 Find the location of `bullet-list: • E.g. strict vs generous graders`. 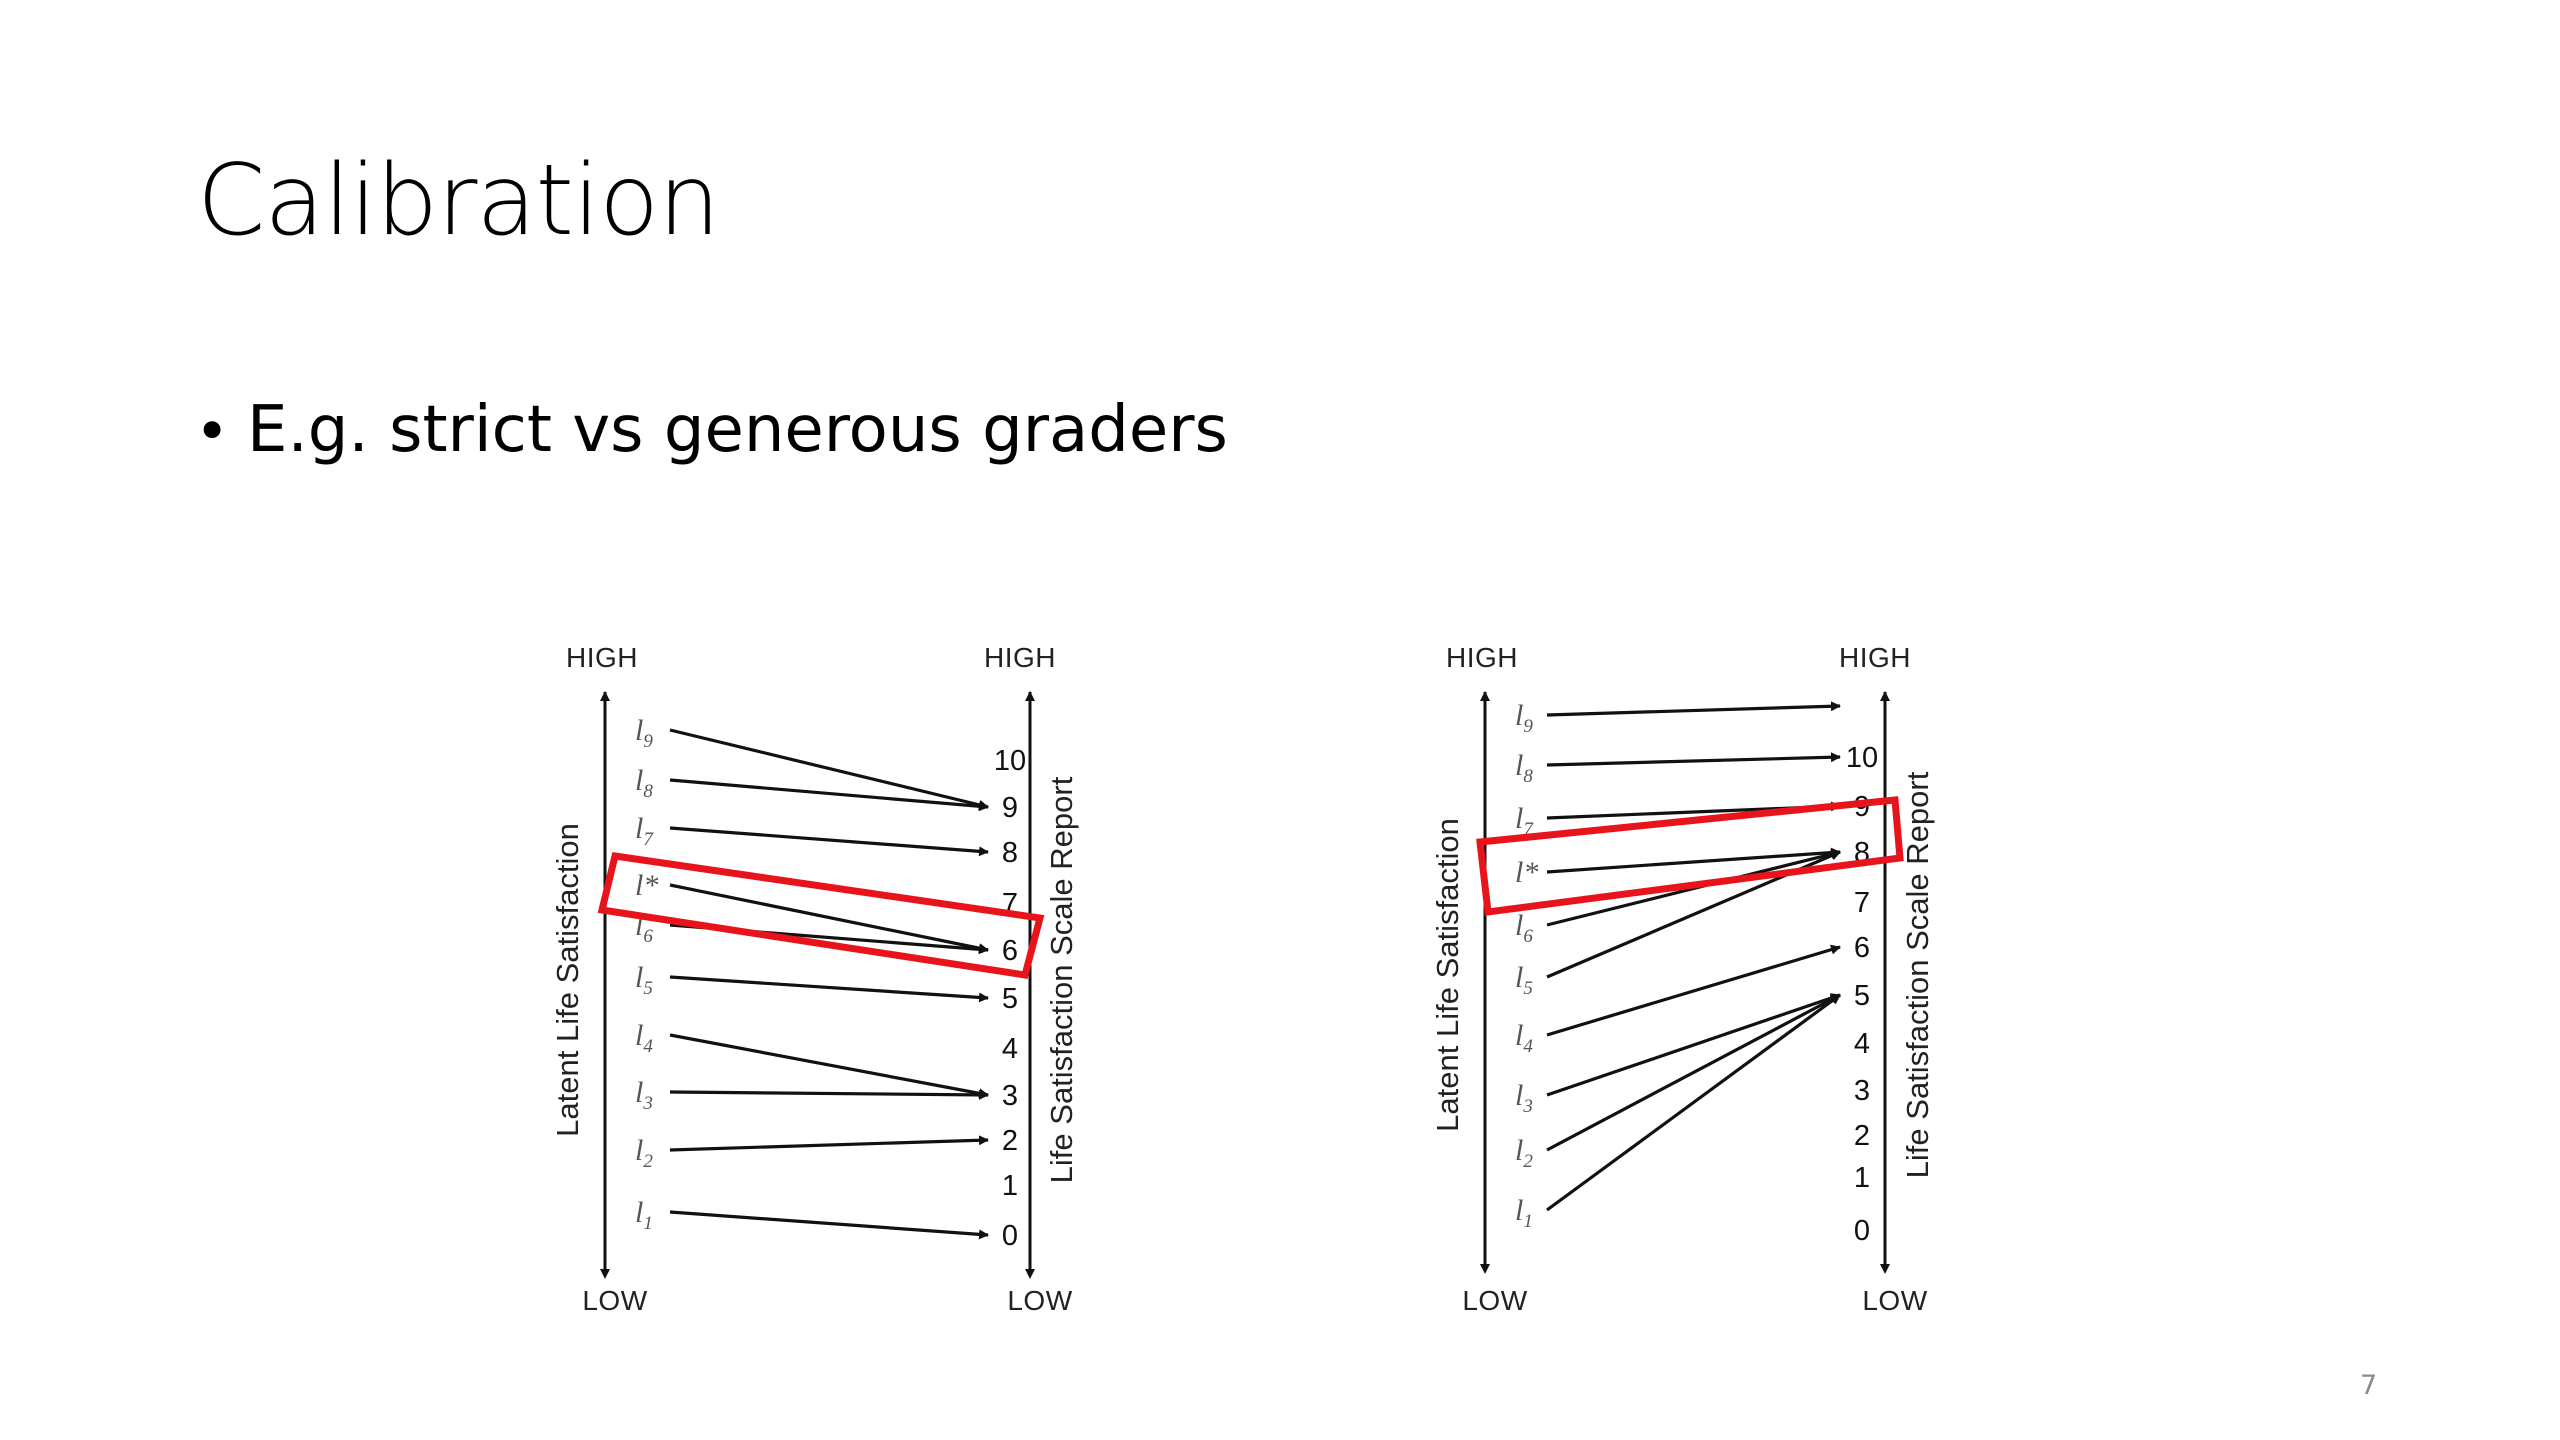

bullet-list: • E.g. strict vs generous graders is located at coordinates (711, 430).